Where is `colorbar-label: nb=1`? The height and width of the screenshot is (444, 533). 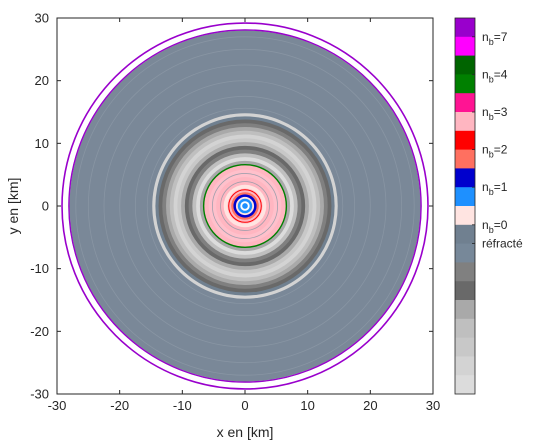 colorbar-label: nb=1 is located at coordinates (495, 188).